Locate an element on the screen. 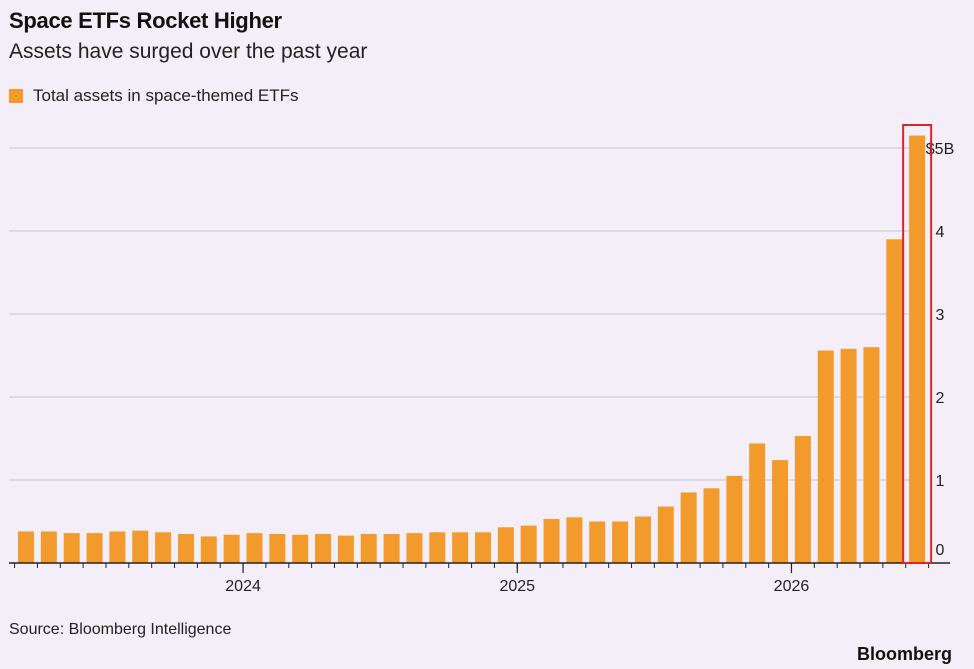 This screenshot has height=669, width=974. y-tick-label: 0 is located at coordinates (940, 550).